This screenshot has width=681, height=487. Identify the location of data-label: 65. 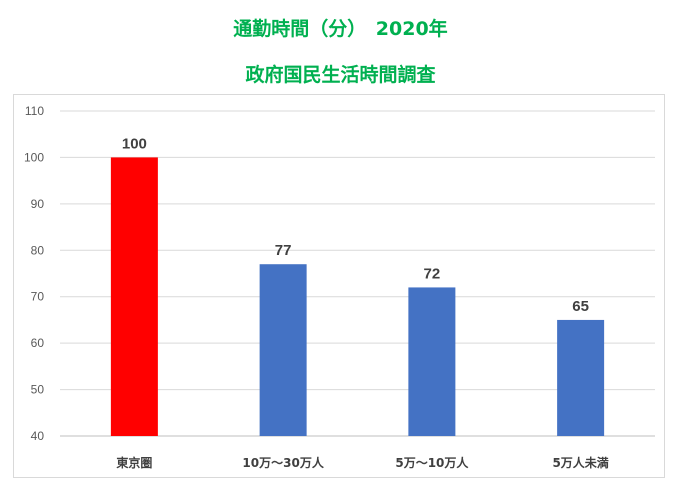
(580, 306).